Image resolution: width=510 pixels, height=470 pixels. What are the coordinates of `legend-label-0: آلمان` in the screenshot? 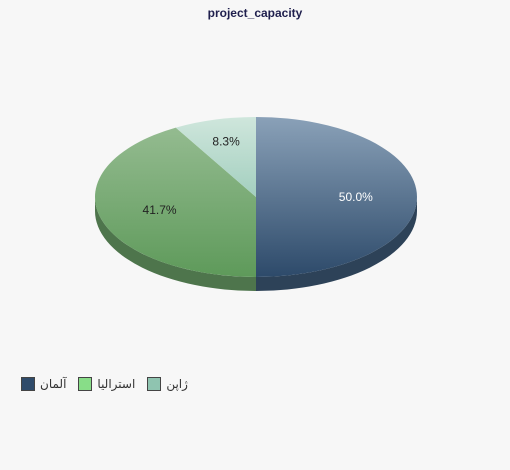 It's located at (53, 384).